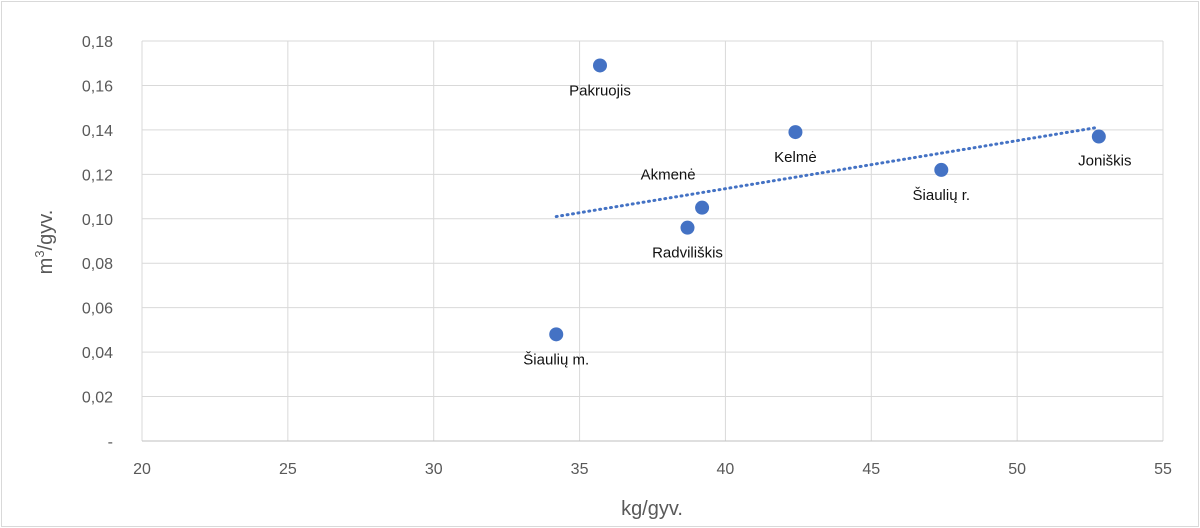  Describe the element at coordinates (942, 195) in the screenshot. I see `point-label: Šiaulių r.` at that location.